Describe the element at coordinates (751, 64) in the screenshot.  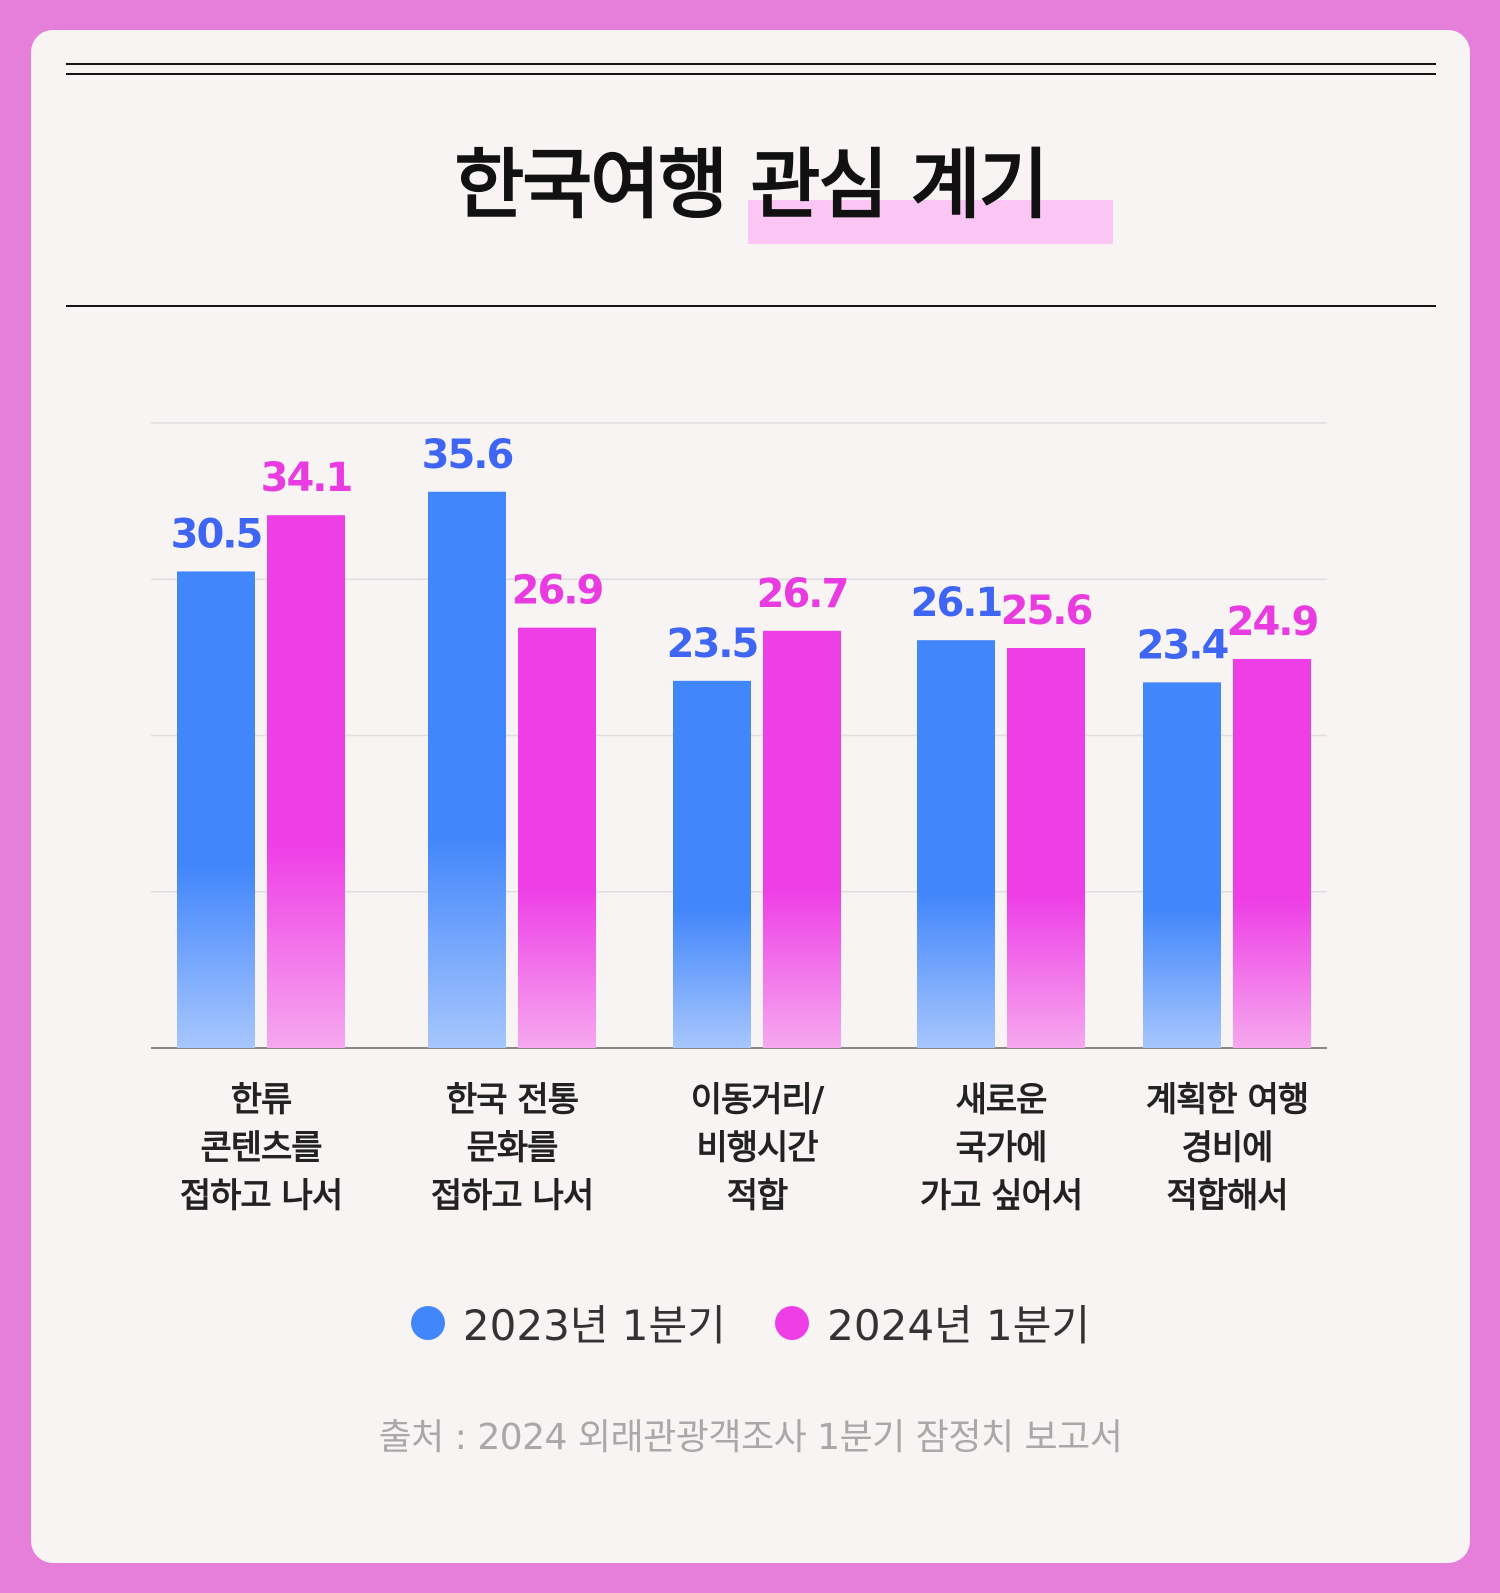
I see `top-rule` at that location.